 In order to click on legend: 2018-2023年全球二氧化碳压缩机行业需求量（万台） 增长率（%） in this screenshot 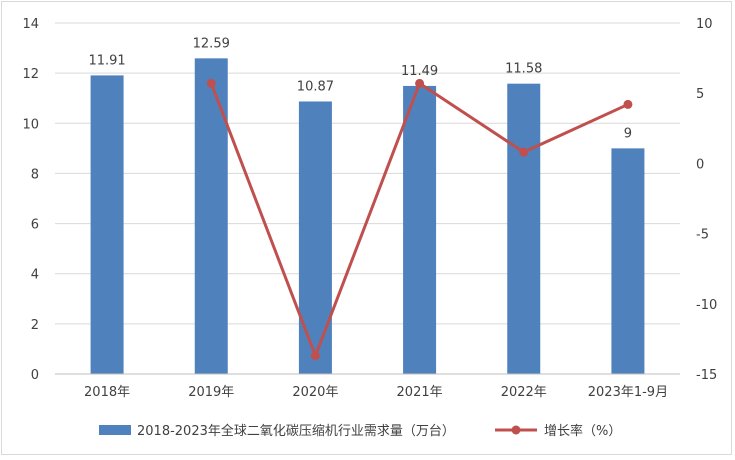, I will do `click(360, 431)`.